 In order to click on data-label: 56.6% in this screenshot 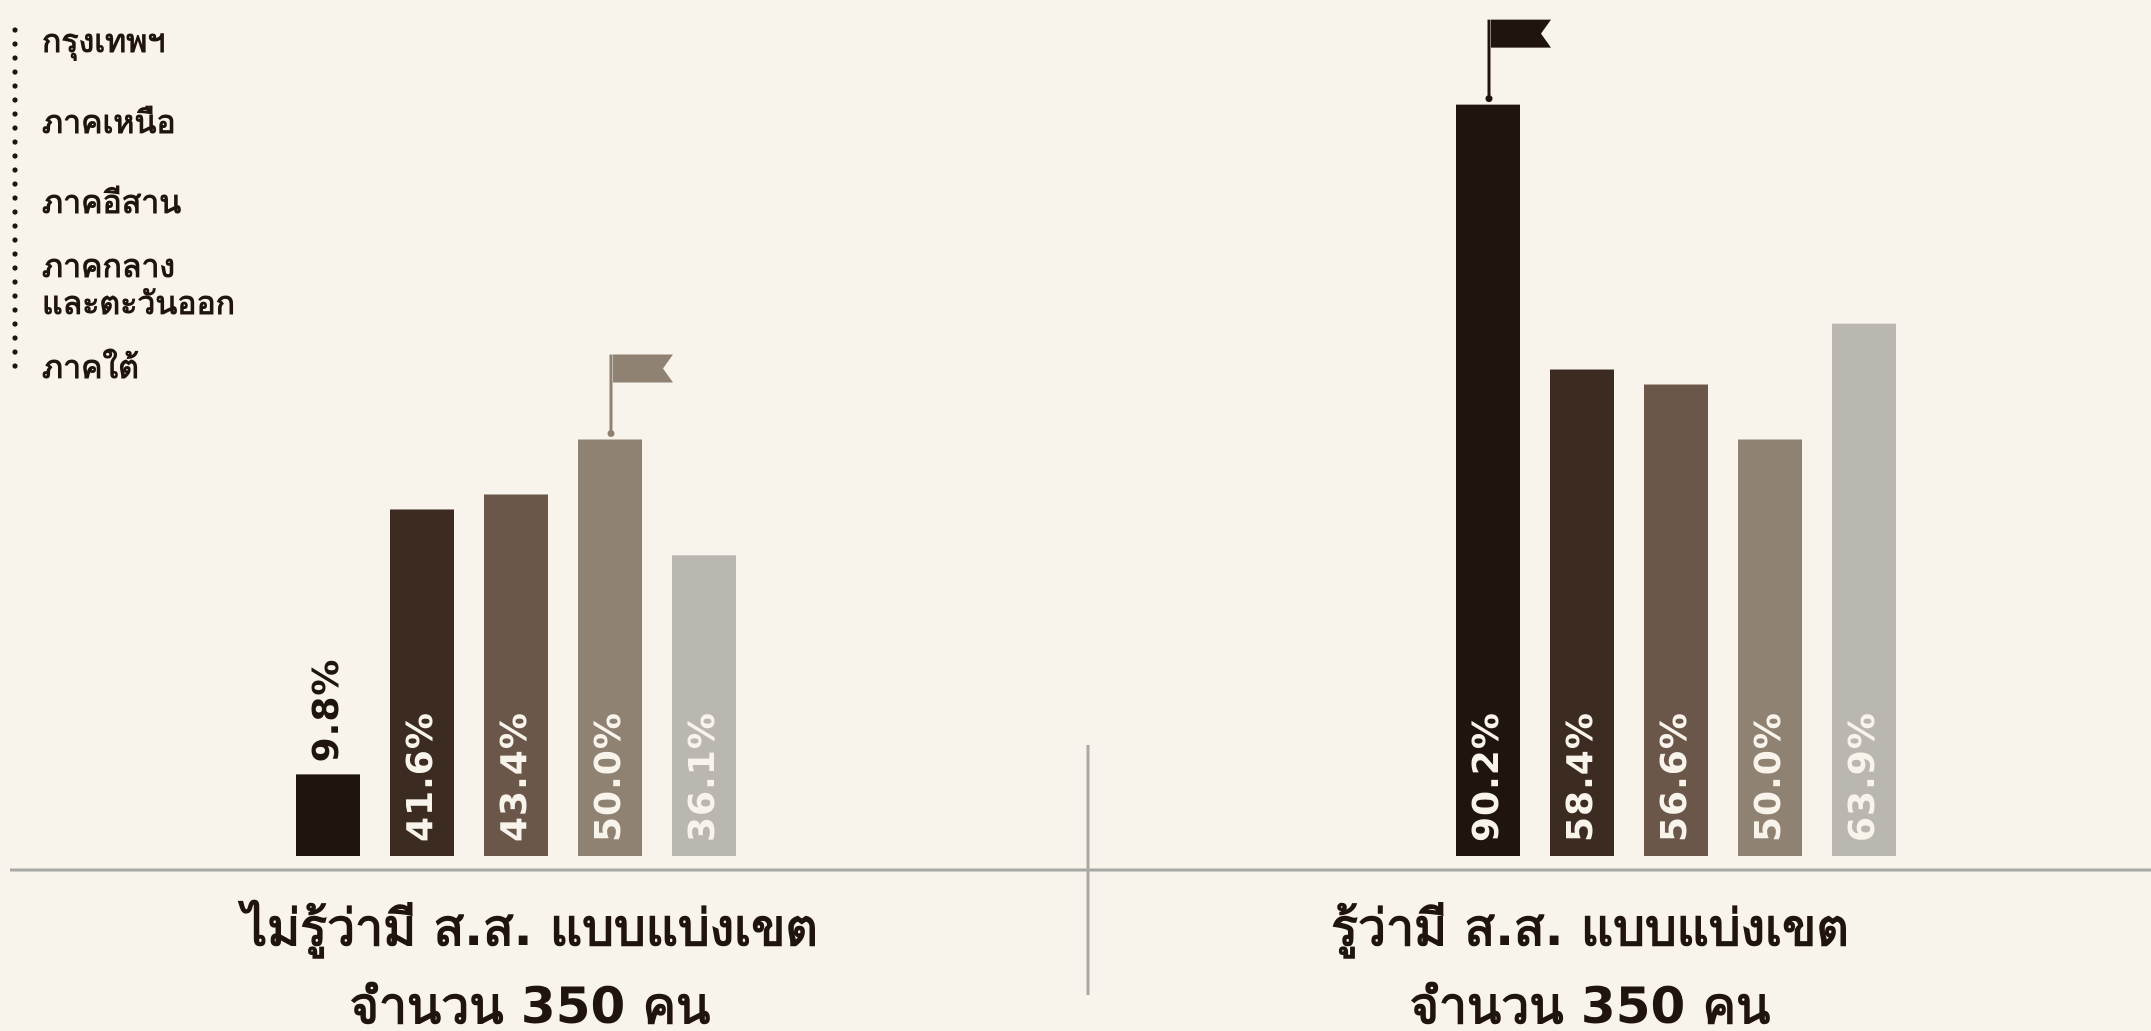, I will do `click(1674, 777)`.